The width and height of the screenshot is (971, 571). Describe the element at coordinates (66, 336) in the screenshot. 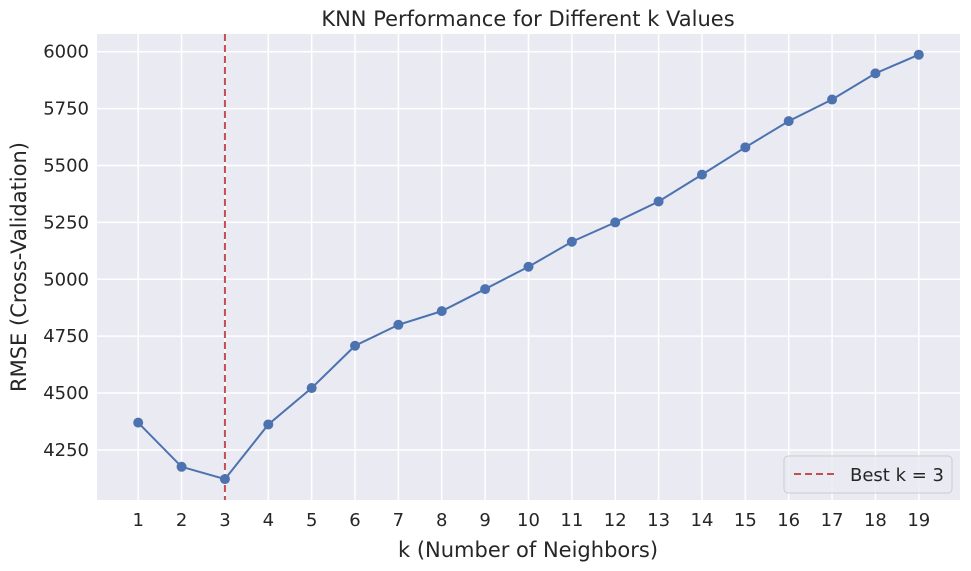

I see `y-tick-label: 4750` at that location.